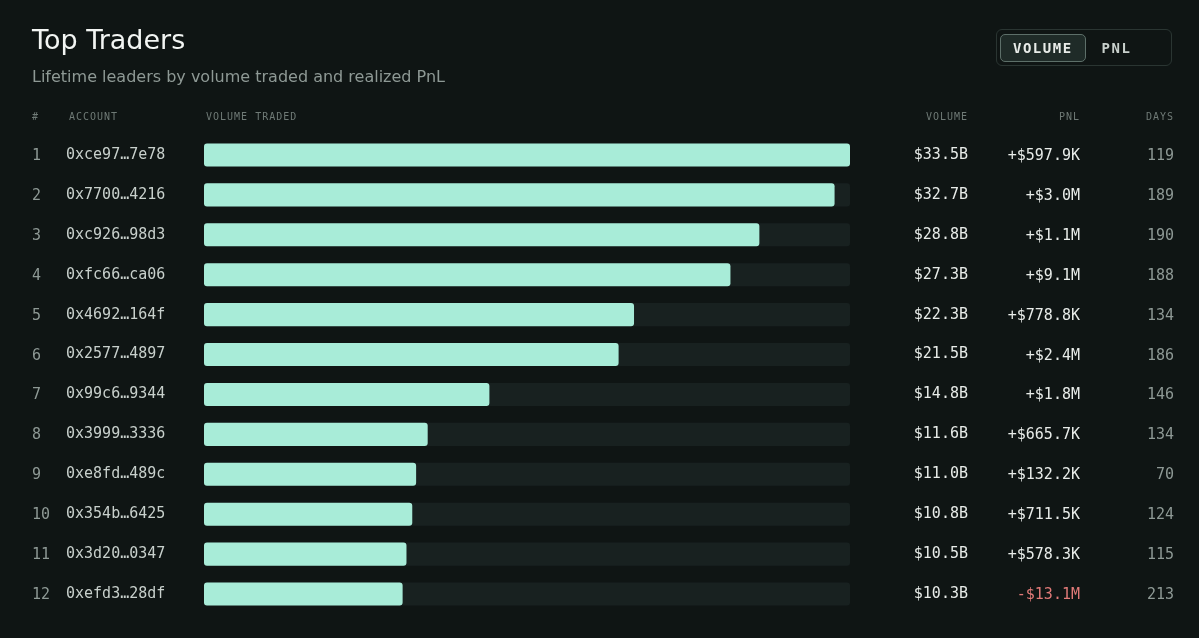 The width and height of the screenshot is (1199, 638). Describe the element at coordinates (1048, 594) in the screenshot. I see `text: -$13.1M` at that location.